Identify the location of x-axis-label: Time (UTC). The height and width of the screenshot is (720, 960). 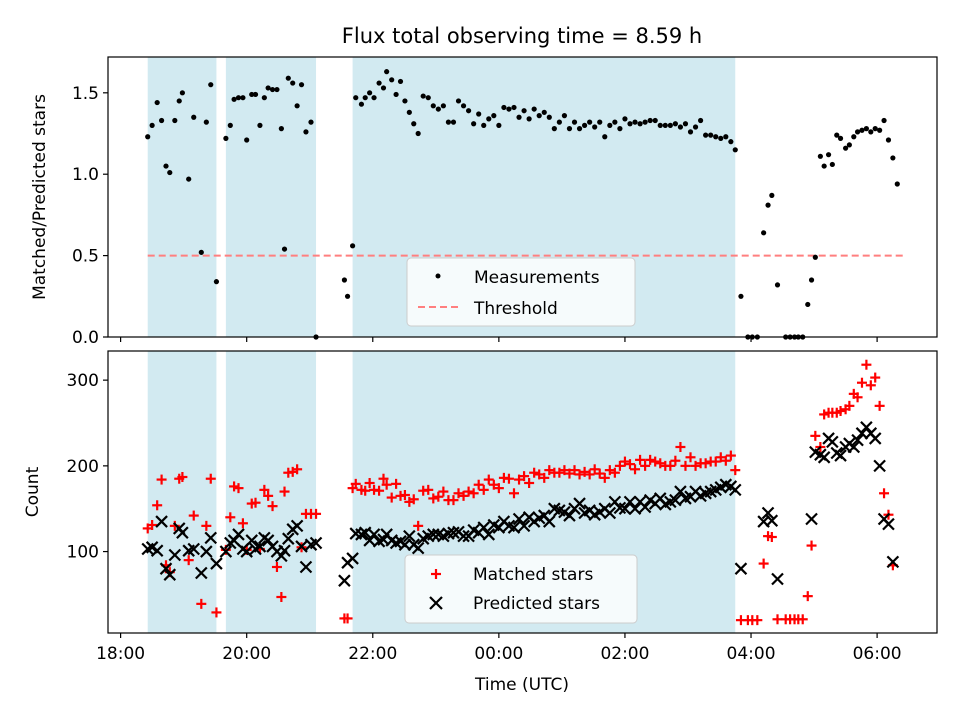
(521, 685).